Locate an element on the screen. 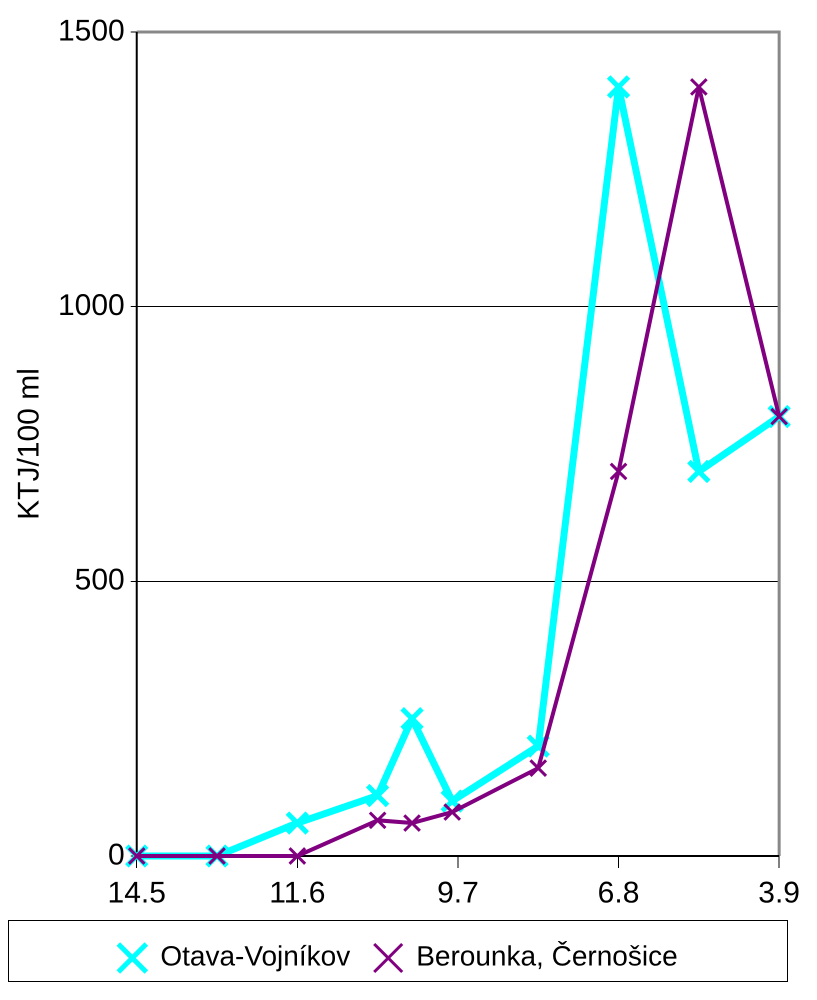  legend-label: Otava-Vojníkov is located at coordinates (255, 956).